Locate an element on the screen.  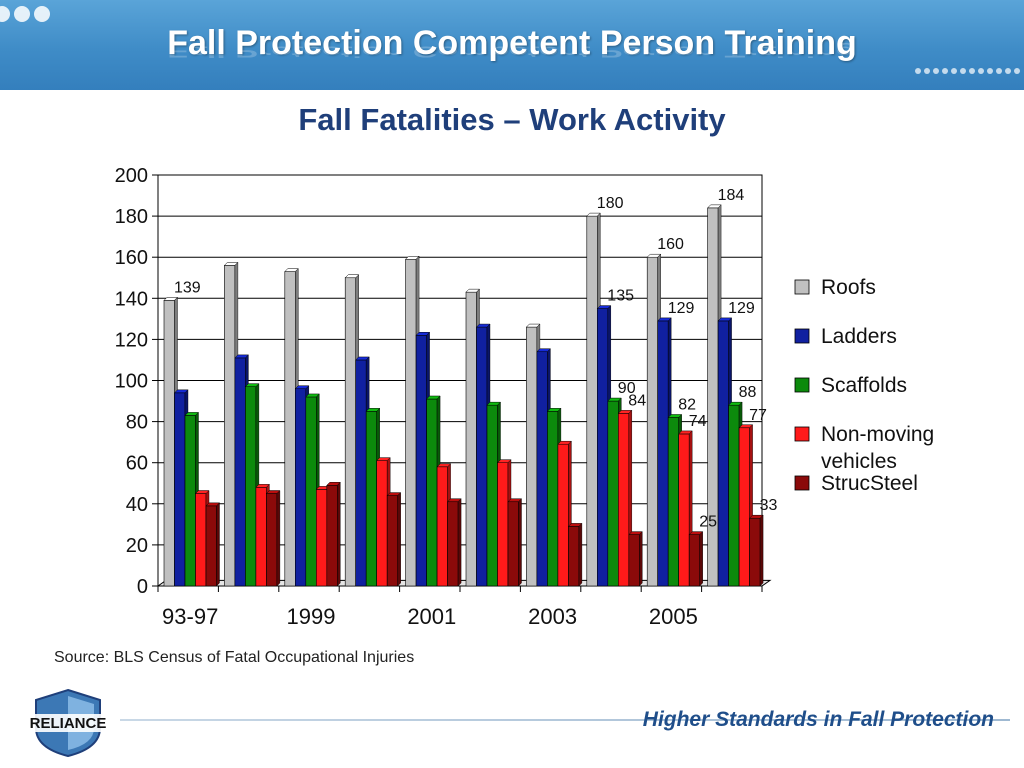
data-label: 33 is located at coordinates (769, 505).